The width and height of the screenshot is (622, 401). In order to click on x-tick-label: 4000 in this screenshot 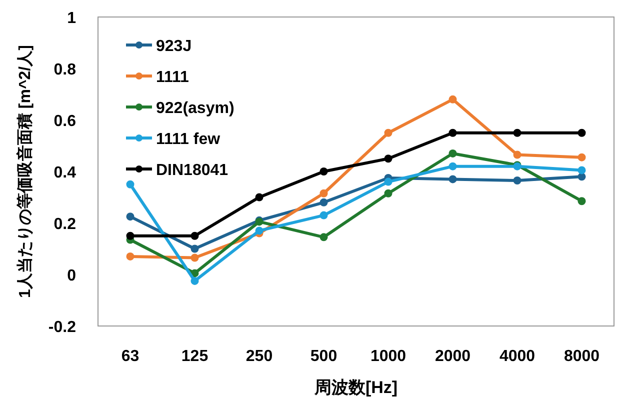, I will do `click(517, 356)`.